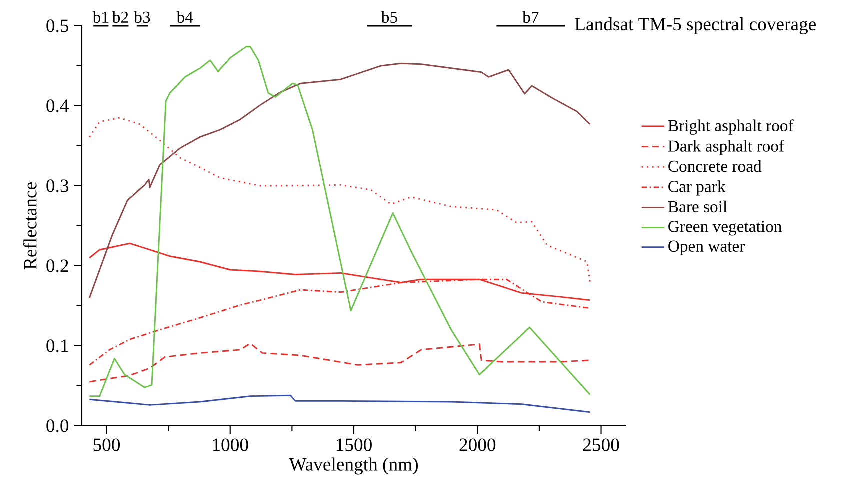 The width and height of the screenshot is (849, 498). Describe the element at coordinates (707, 248) in the screenshot. I see `legend-label: Open water` at that location.